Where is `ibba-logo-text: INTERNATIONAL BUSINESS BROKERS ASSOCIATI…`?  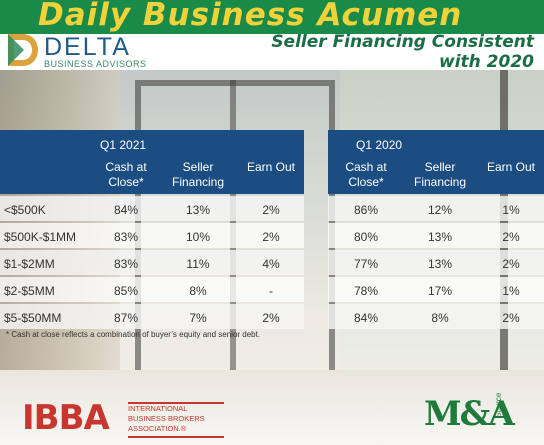
ibba-logo-text: INTERNATIONAL BUSINESS BROKERS ASSOCIATI… is located at coordinates (176, 420).